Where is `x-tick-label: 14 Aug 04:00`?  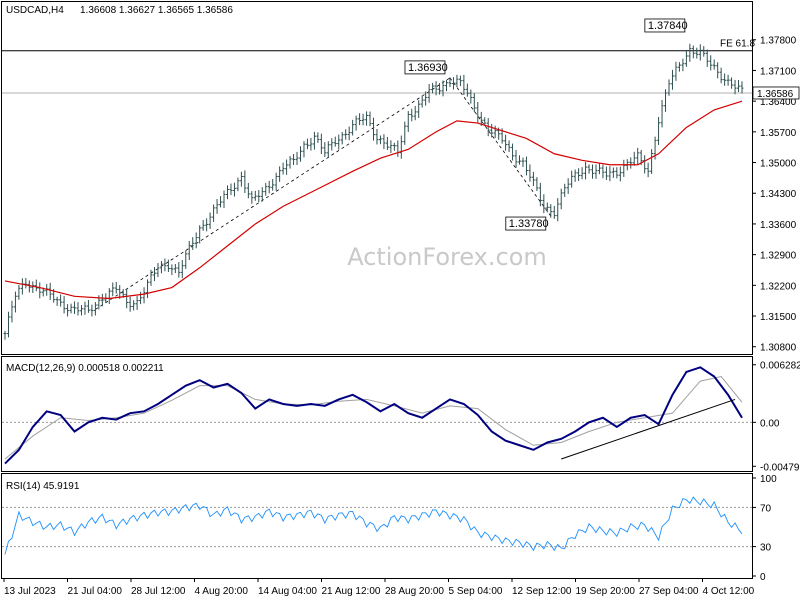
x-tick-label: 14 Aug 04:00 is located at coordinates (287, 591).